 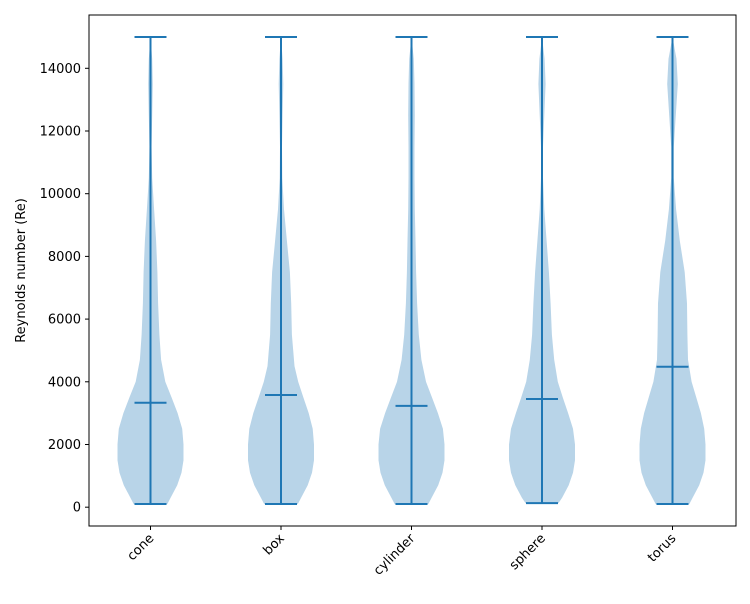 What do you see at coordinates (64, 445) in the screenshot?
I see `y-tick-label: 2000` at bounding box center [64, 445].